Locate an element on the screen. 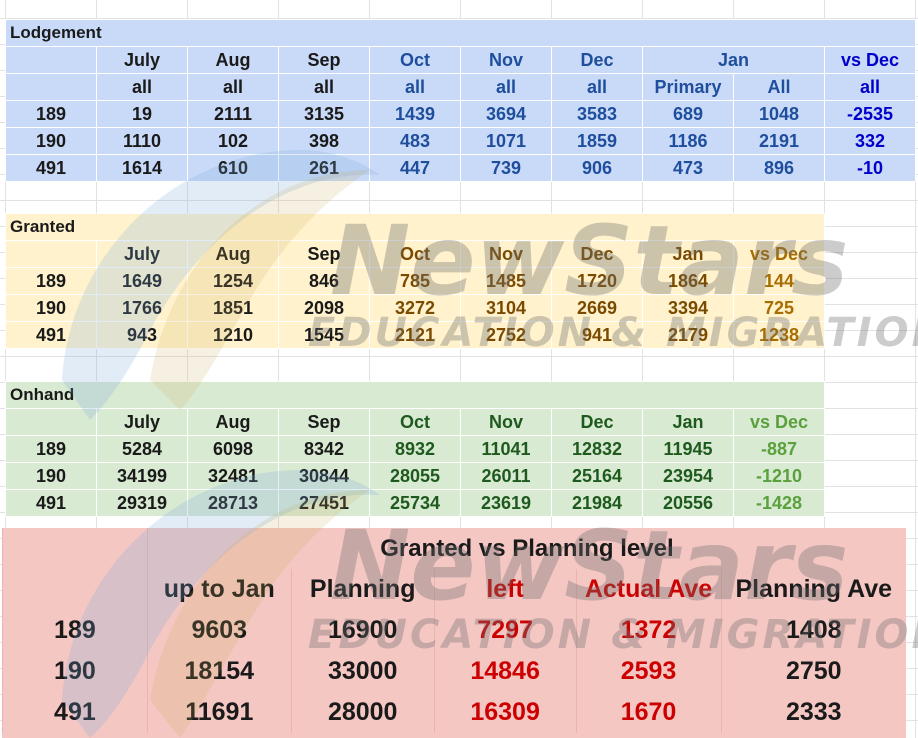 The width and height of the screenshot is (918, 738). table-cell: 23954 is located at coordinates (688, 476).